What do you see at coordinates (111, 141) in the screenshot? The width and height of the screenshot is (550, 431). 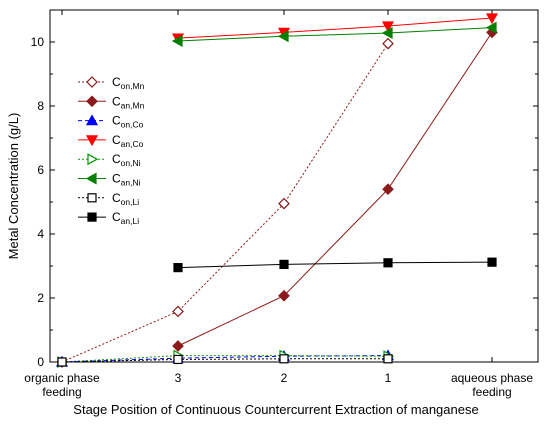 I see `legend-item: Can,Co` at bounding box center [111, 141].